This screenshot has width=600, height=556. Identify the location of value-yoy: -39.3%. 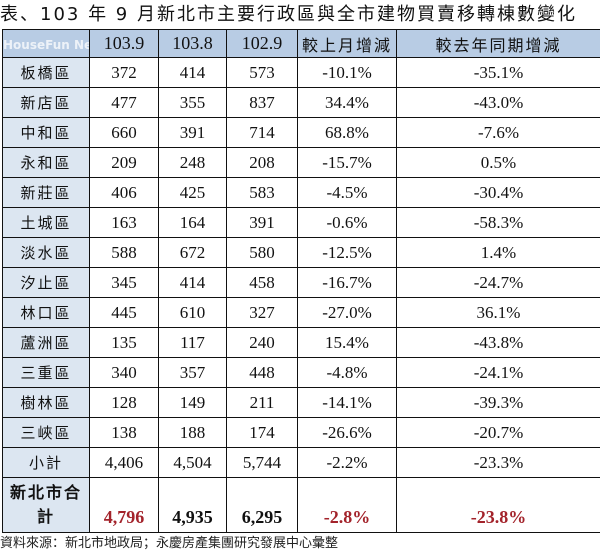
(498, 402).